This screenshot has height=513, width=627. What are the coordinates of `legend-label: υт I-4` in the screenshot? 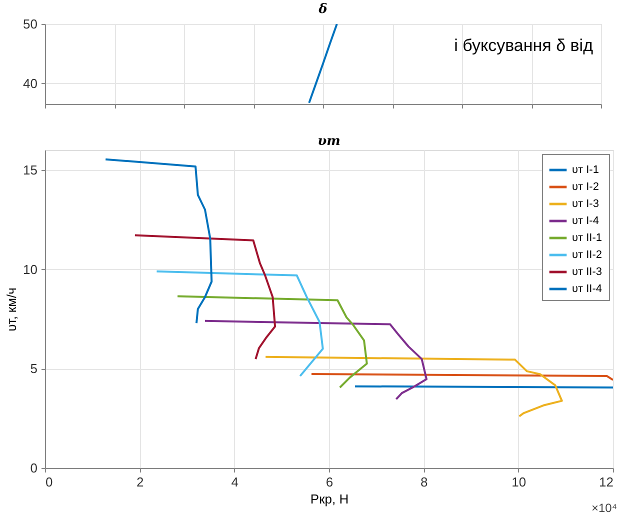 It's located at (585, 221).